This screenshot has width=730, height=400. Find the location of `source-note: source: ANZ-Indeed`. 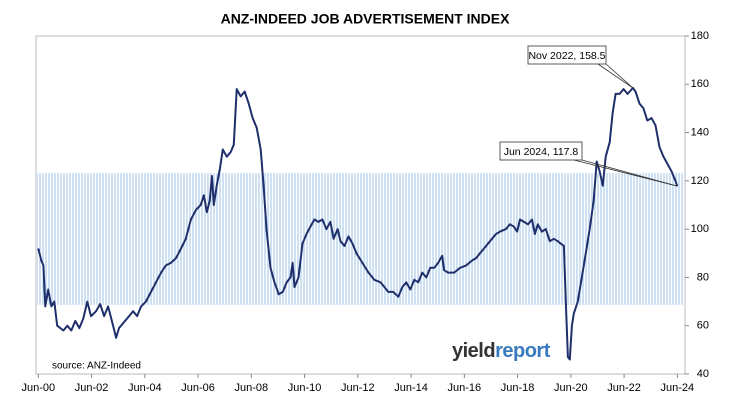

source-note: source: ANZ-Indeed is located at coordinates (96, 366).